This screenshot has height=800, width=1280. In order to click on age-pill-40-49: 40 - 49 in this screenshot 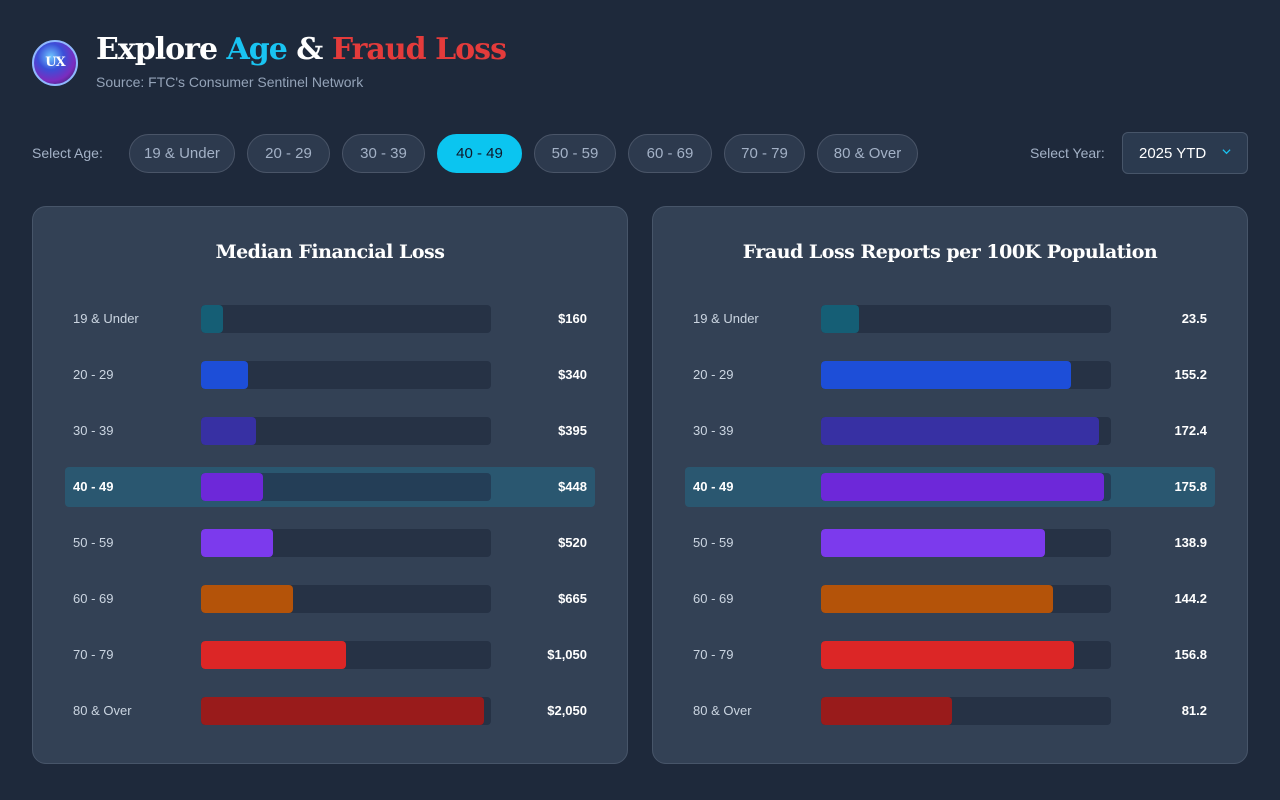, I will do `click(479, 153)`.